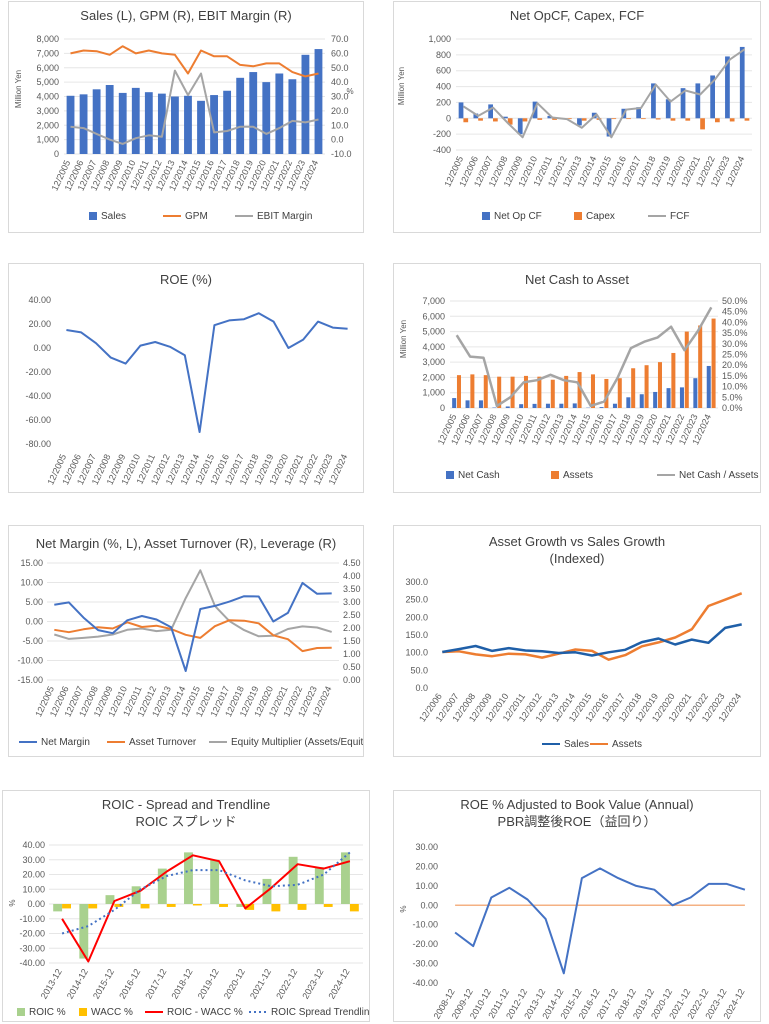  Describe the element at coordinates (65, 742) in the screenshot. I see `legend-label: Net Margin` at that location.